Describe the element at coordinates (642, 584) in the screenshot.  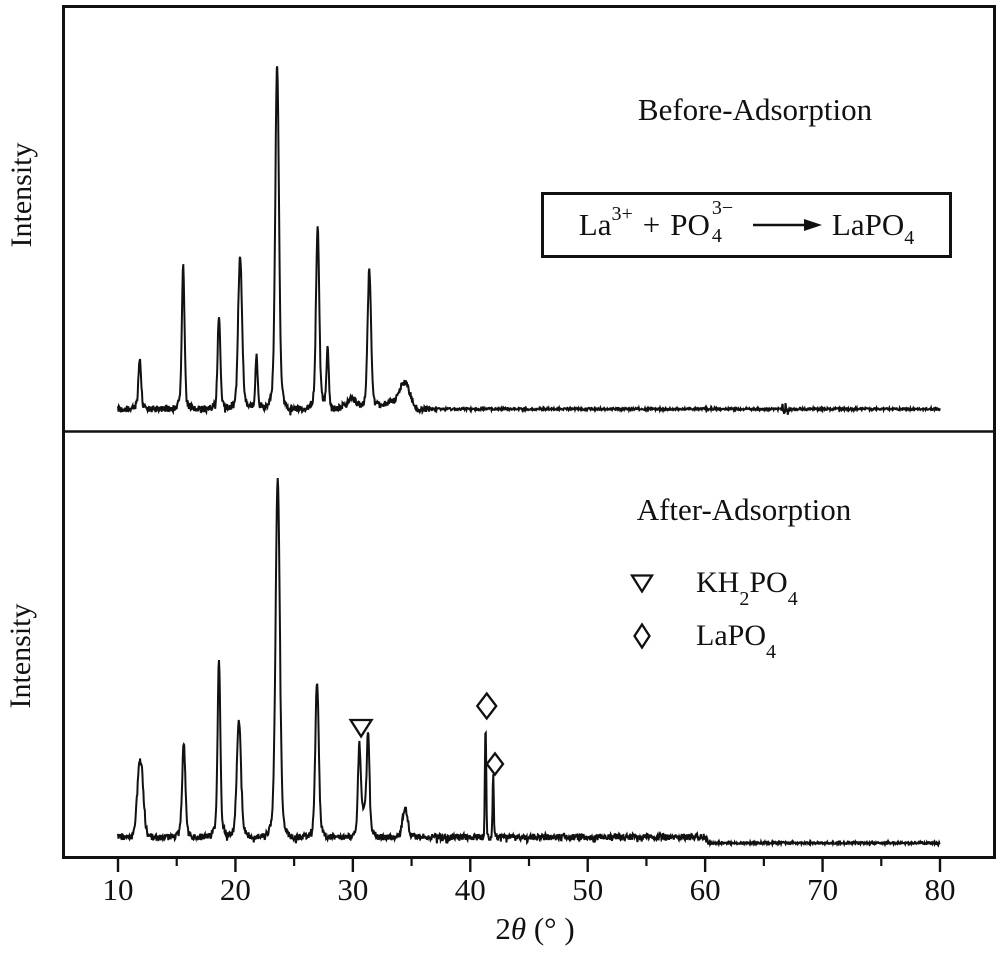
I see `triangle-down-icon` at that location.